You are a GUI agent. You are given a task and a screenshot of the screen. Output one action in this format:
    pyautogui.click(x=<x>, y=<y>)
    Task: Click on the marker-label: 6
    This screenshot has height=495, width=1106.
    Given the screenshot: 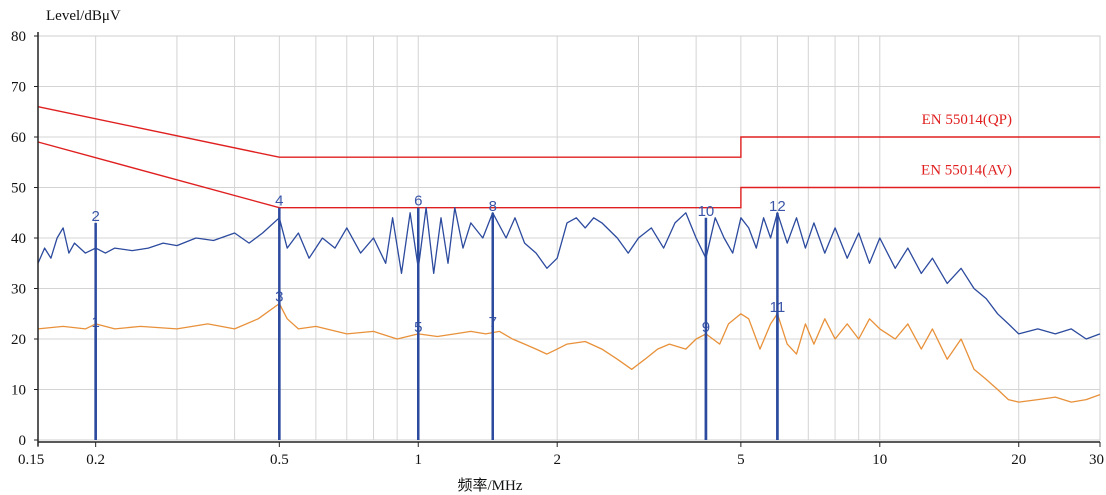 What is the action you would take?
    pyautogui.click(x=418, y=201)
    